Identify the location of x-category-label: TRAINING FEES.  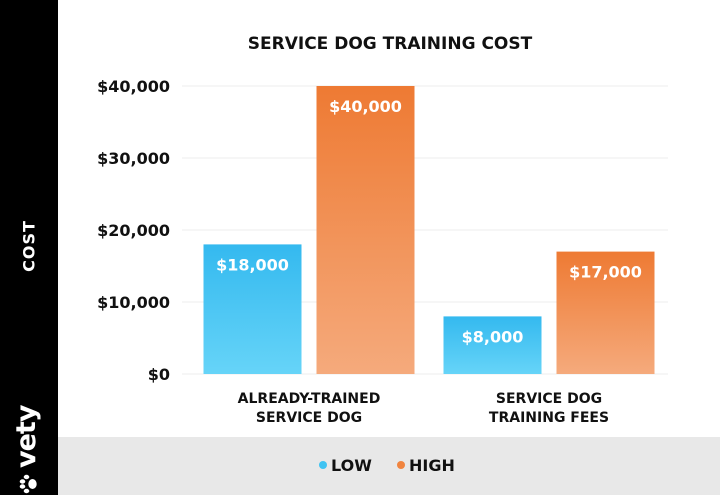
(549, 418).